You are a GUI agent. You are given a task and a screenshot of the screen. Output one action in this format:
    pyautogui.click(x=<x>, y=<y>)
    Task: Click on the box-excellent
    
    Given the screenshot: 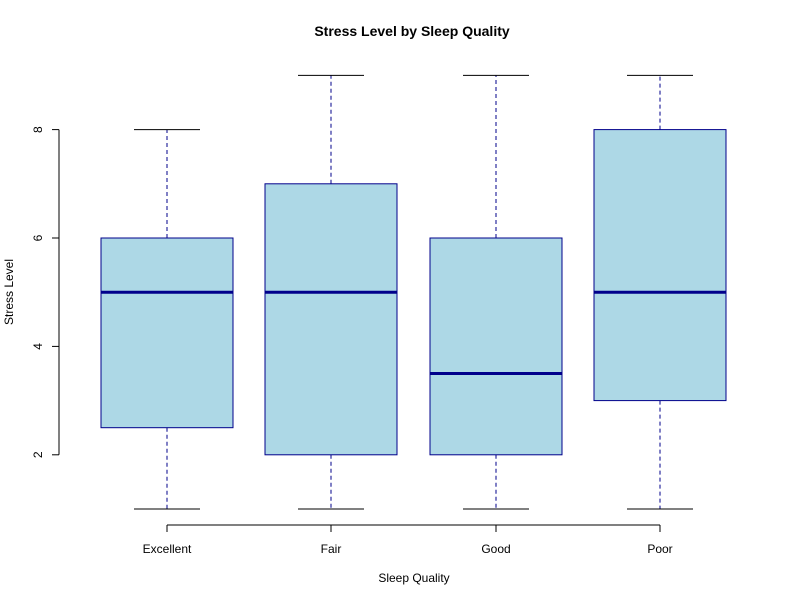 What is the action you would take?
    pyautogui.click(x=167, y=319)
    